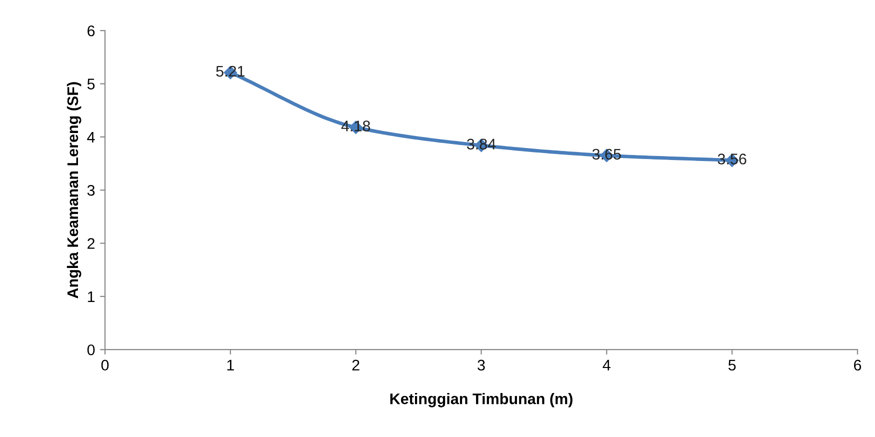  I want to click on y-tick-label: 1, so click(91, 296).